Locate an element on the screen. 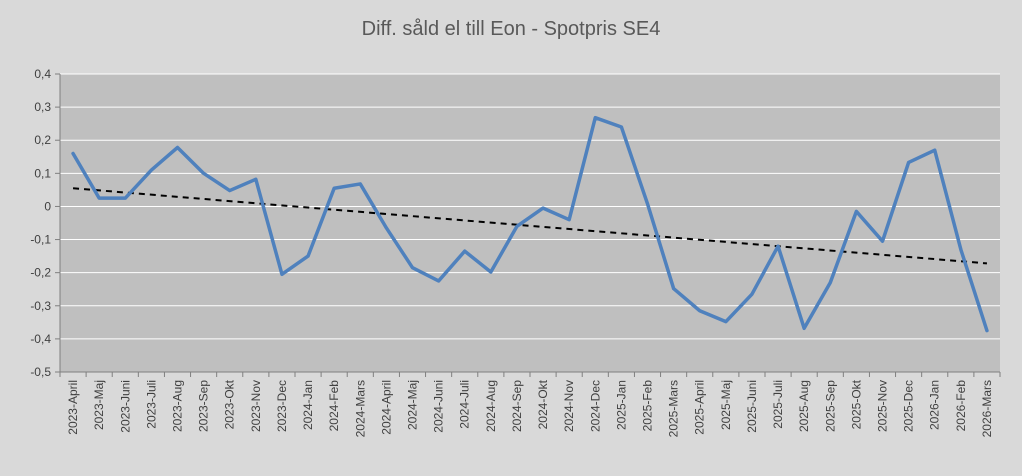 The image size is (1022, 476). y-tick-label: 0 is located at coordinates (47, 206).